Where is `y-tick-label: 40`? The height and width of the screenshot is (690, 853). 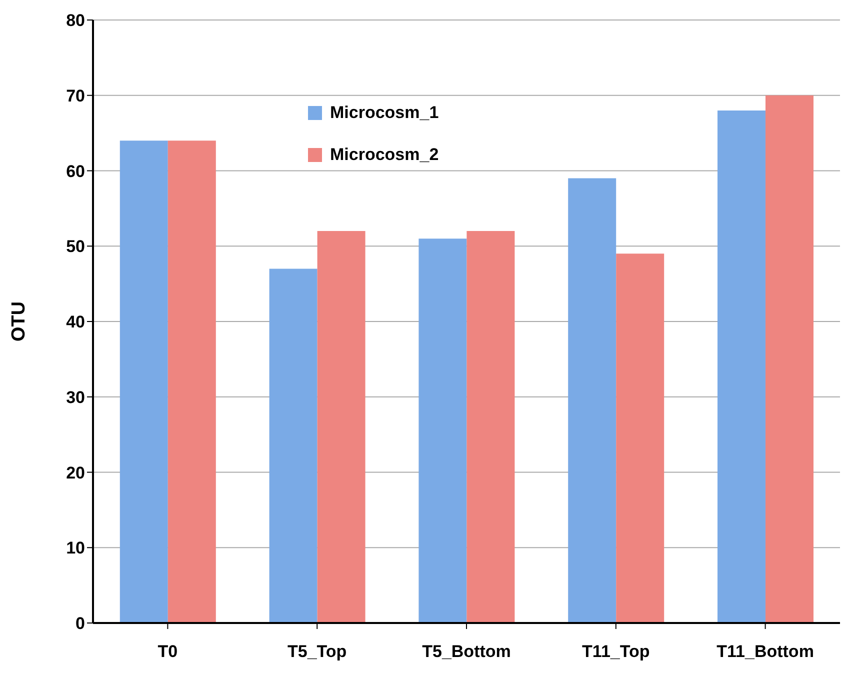
y-tick-label: 40 is located at coordinates (75, 322).